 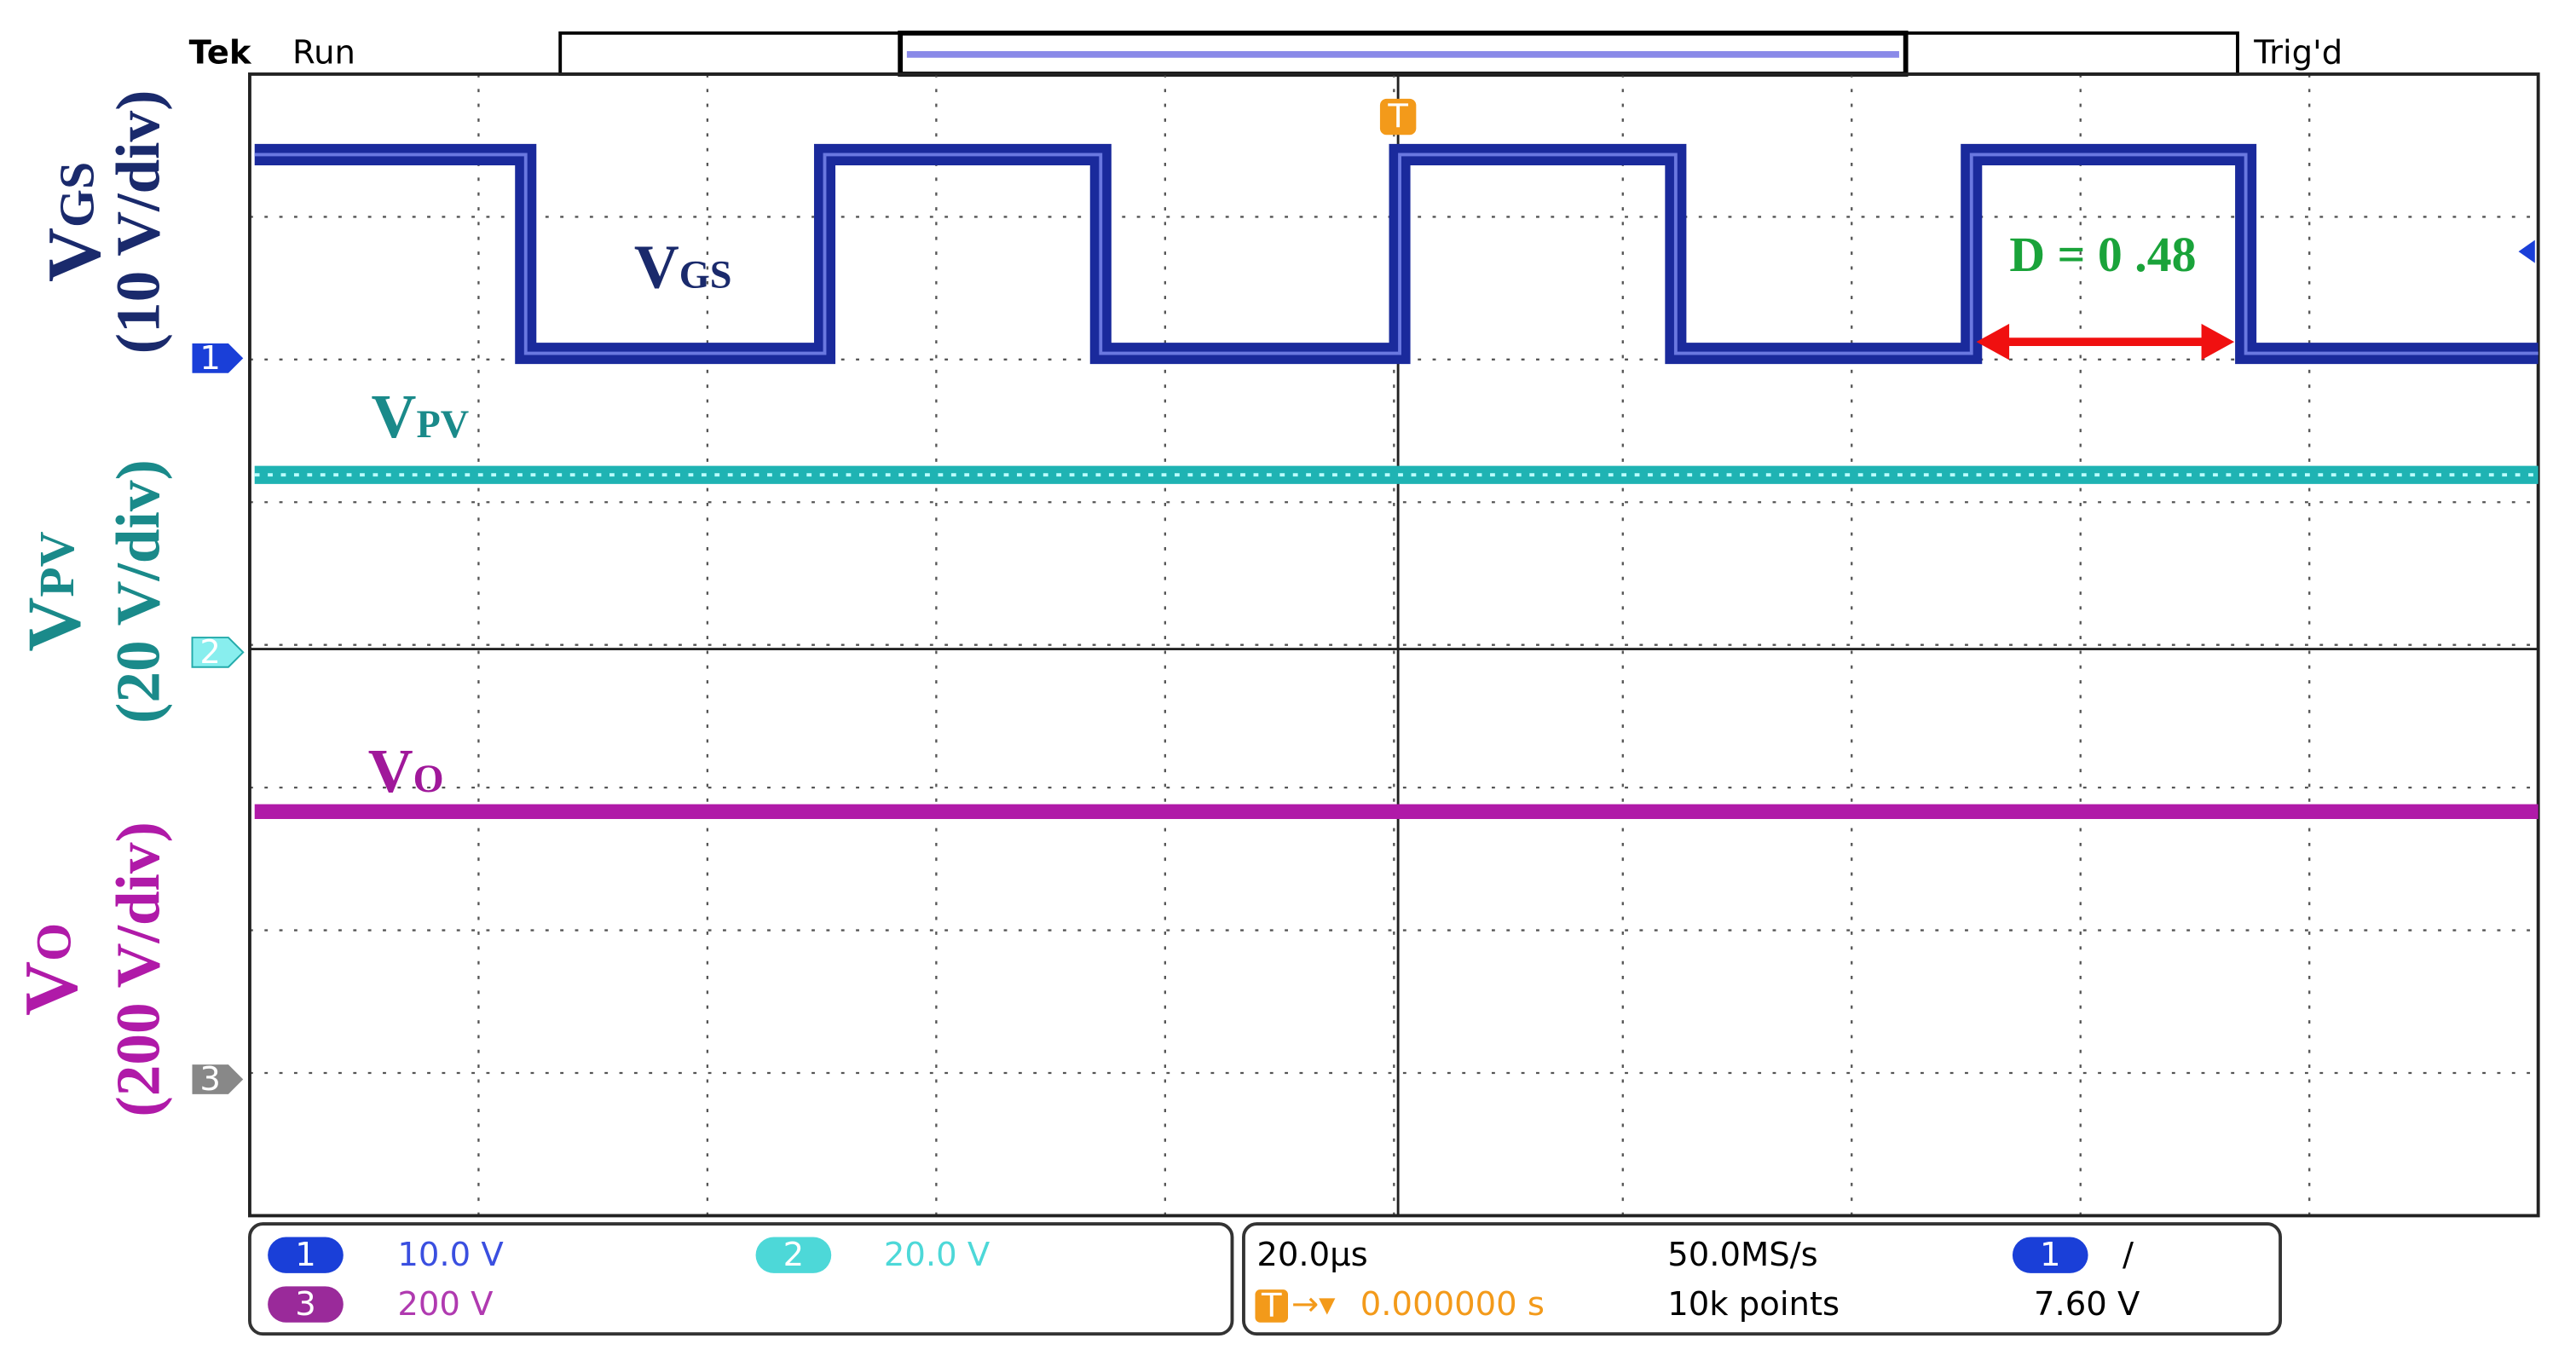 I want to click on trigger-channel-badge, so click(x=2050, y=1255).